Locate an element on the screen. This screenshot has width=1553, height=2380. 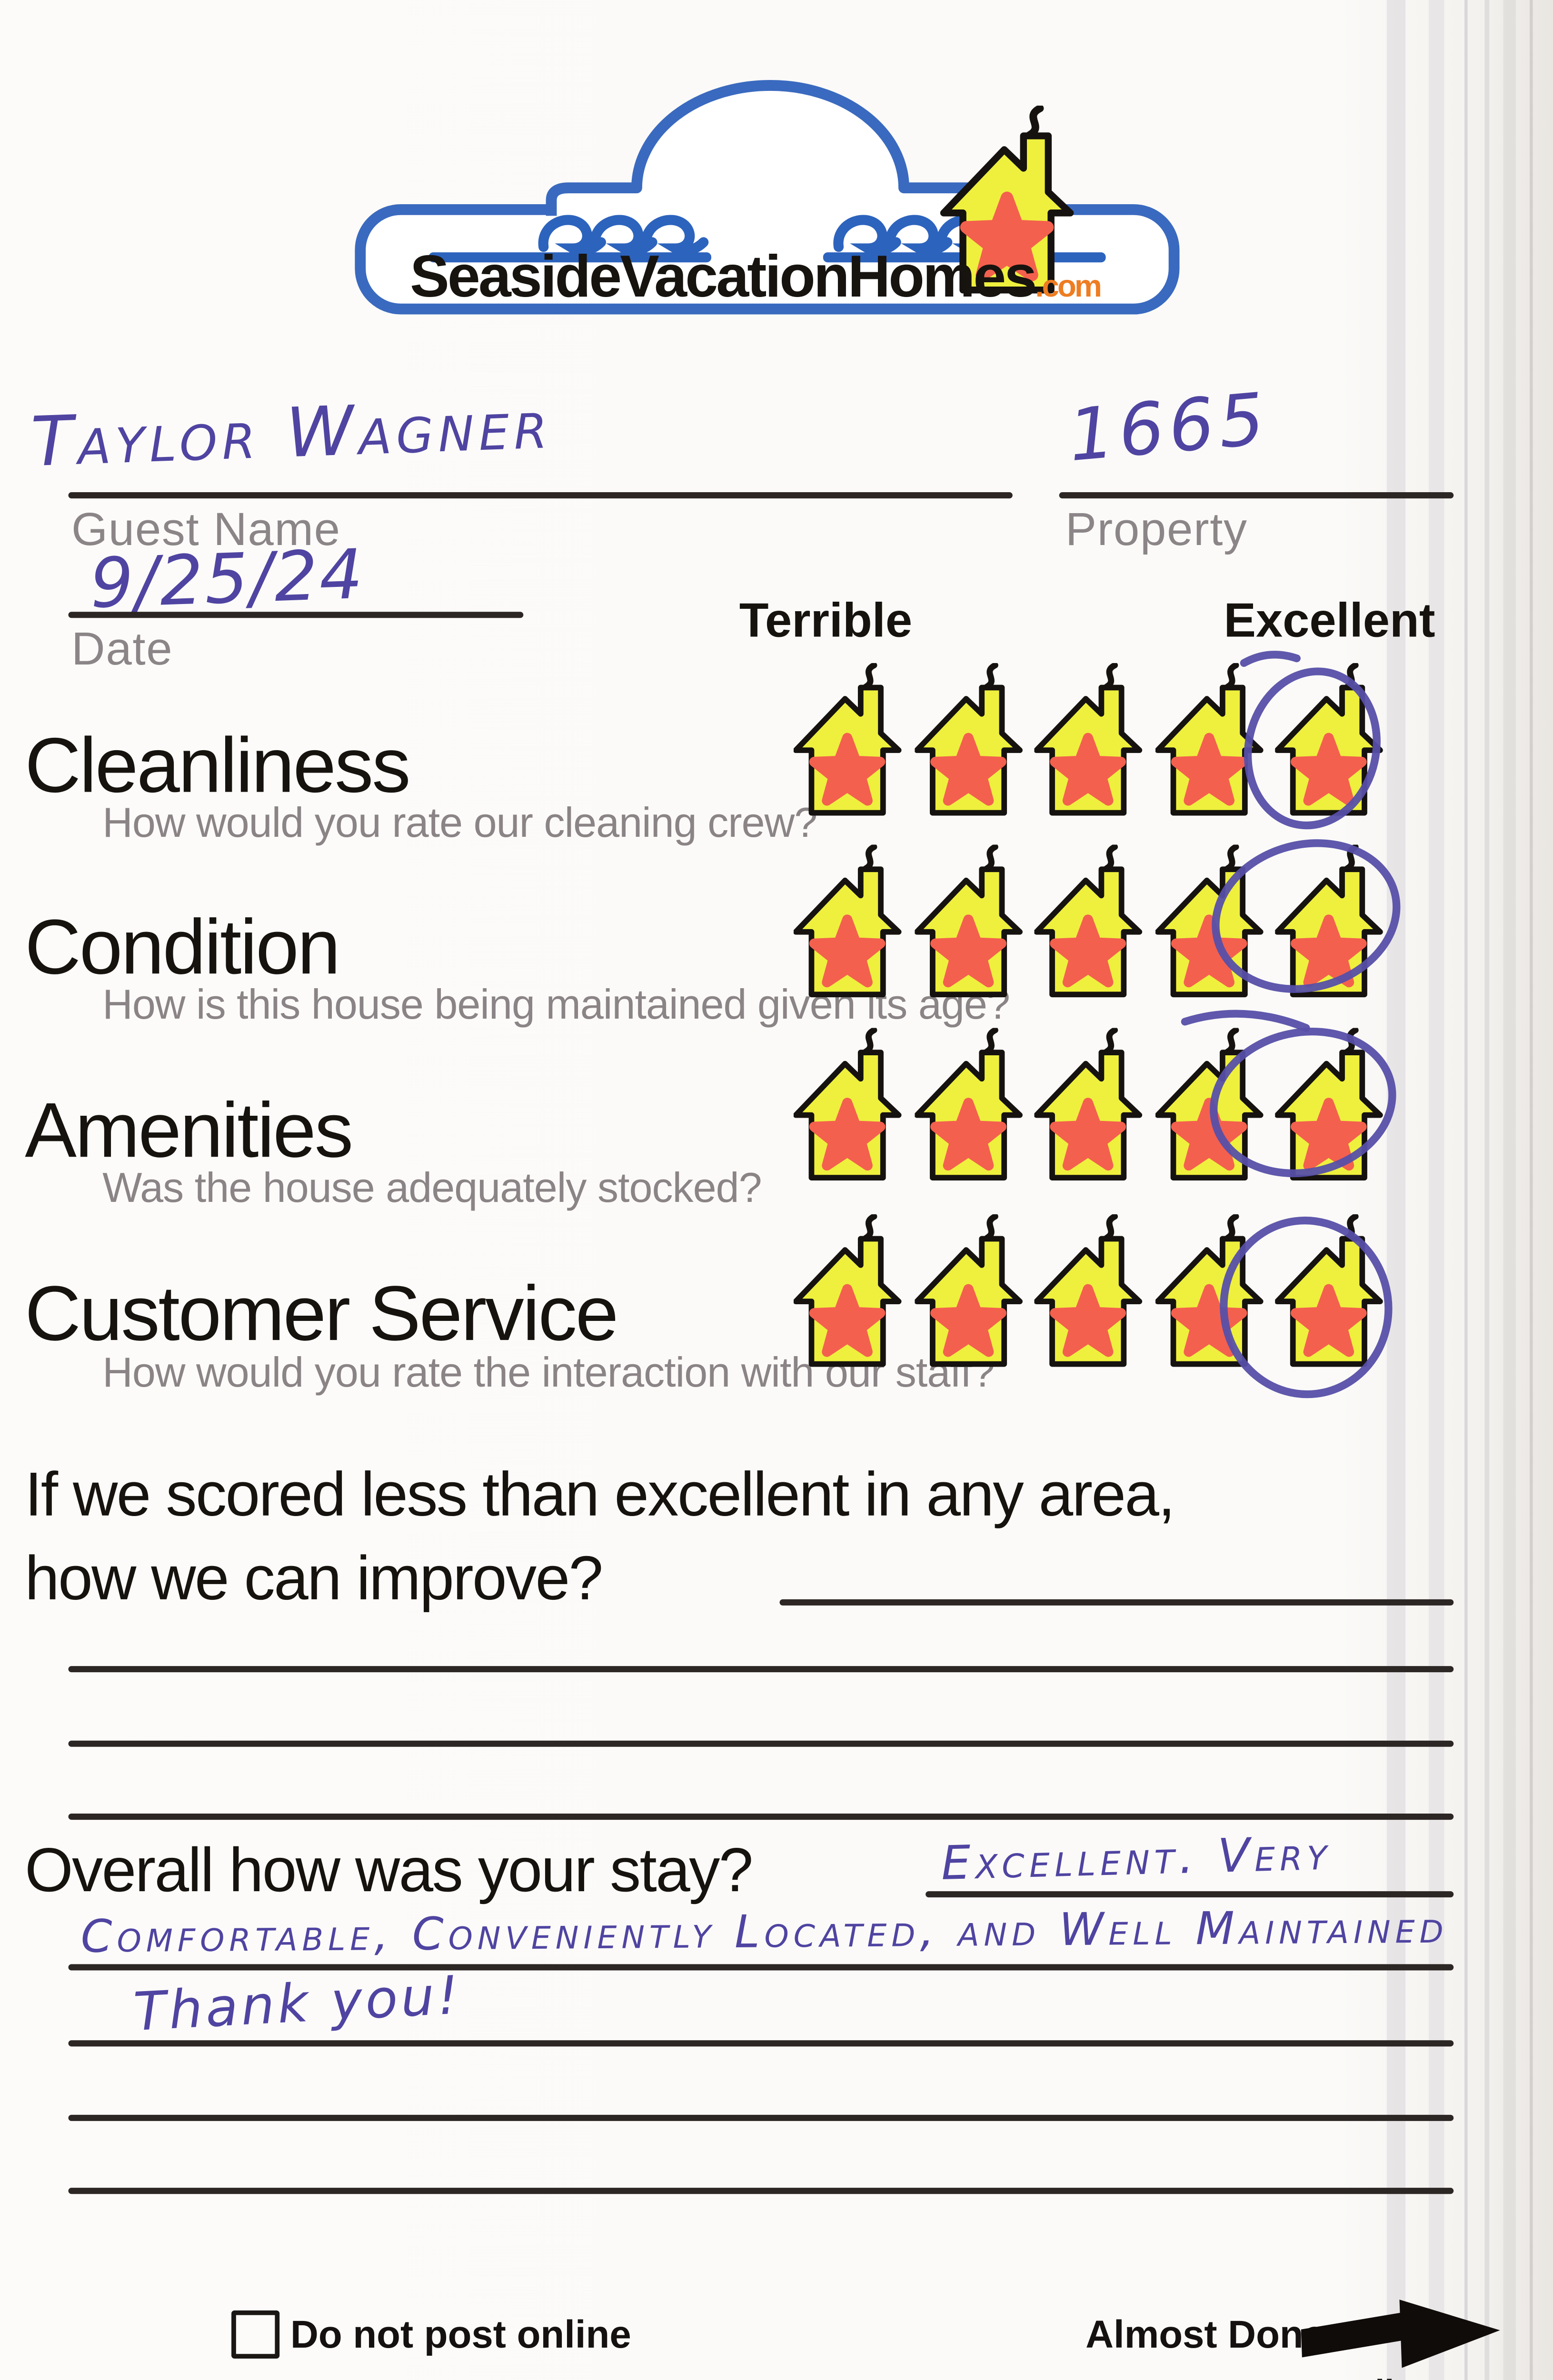
rating-row-amenities is located at coordinates (1095, 1097).